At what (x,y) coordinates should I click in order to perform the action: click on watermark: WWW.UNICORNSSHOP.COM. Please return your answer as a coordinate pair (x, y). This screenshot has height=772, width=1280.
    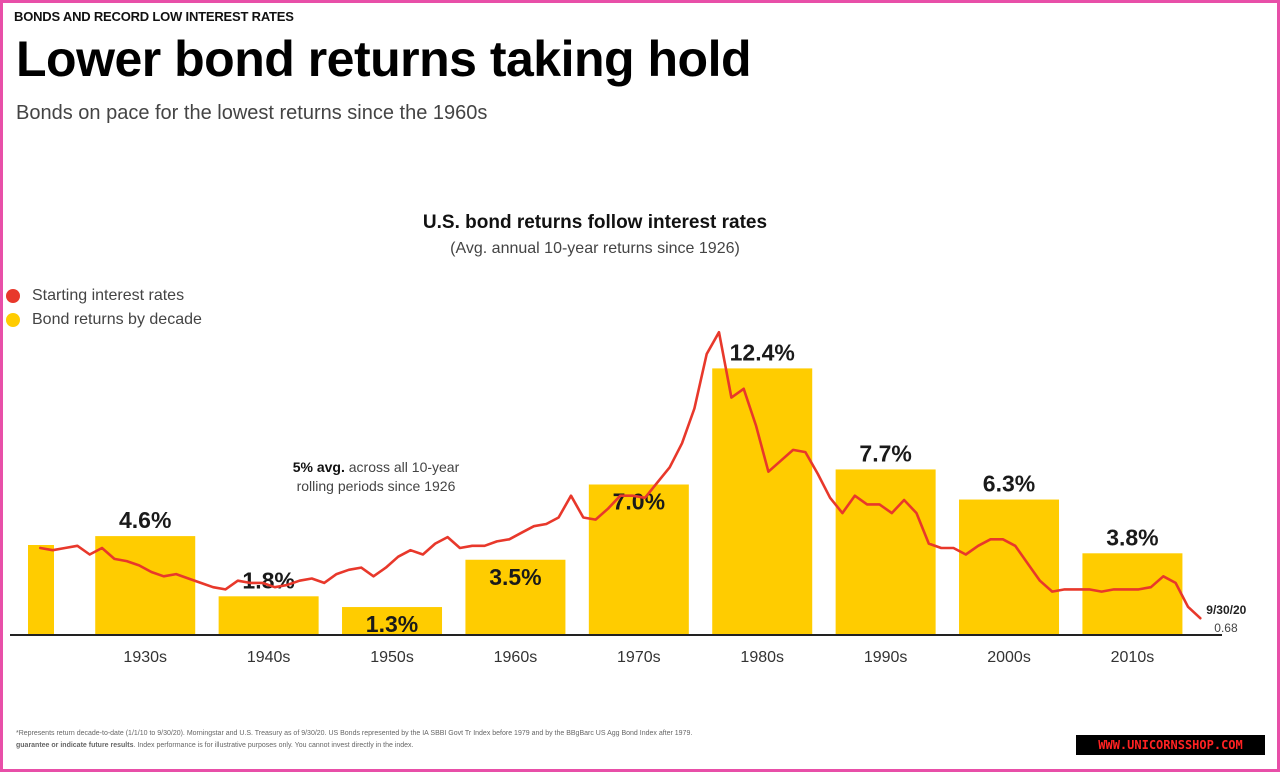
    Looking at the image, I should click on (1170, 745).